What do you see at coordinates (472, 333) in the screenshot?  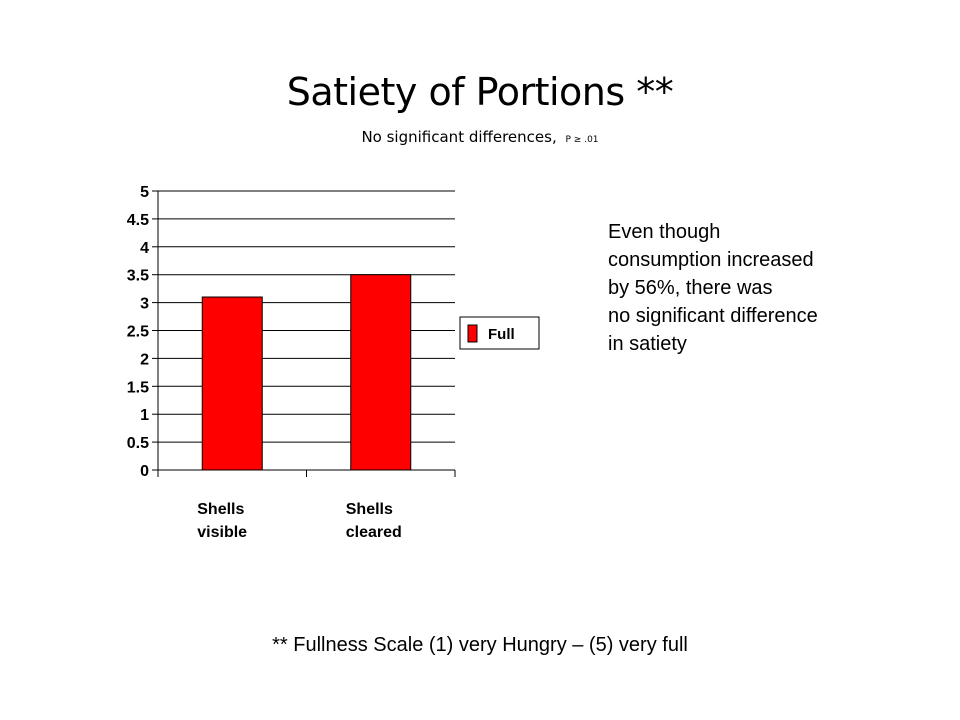 I see `legend-swatch` at bounding box center [472, 333].